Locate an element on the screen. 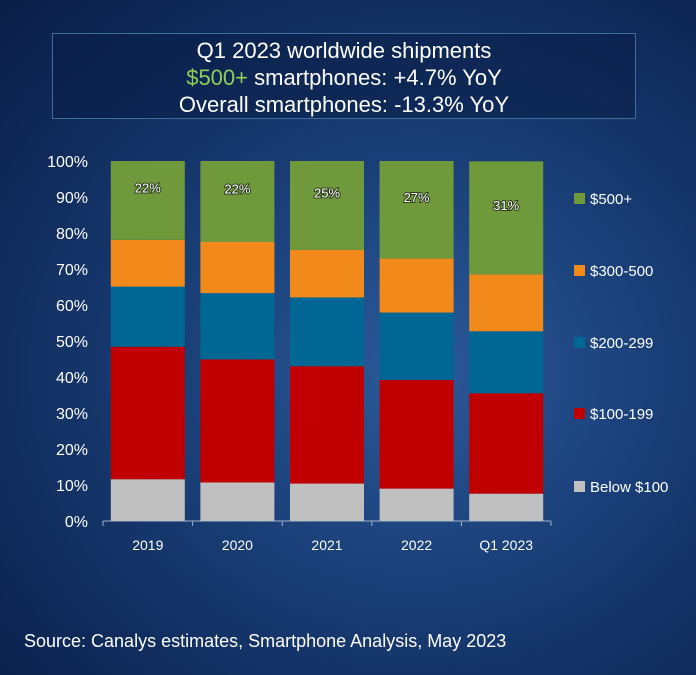 The height and width of the screenshot is (675, 696). data-label: 27% is located at coordinates (417, 197).